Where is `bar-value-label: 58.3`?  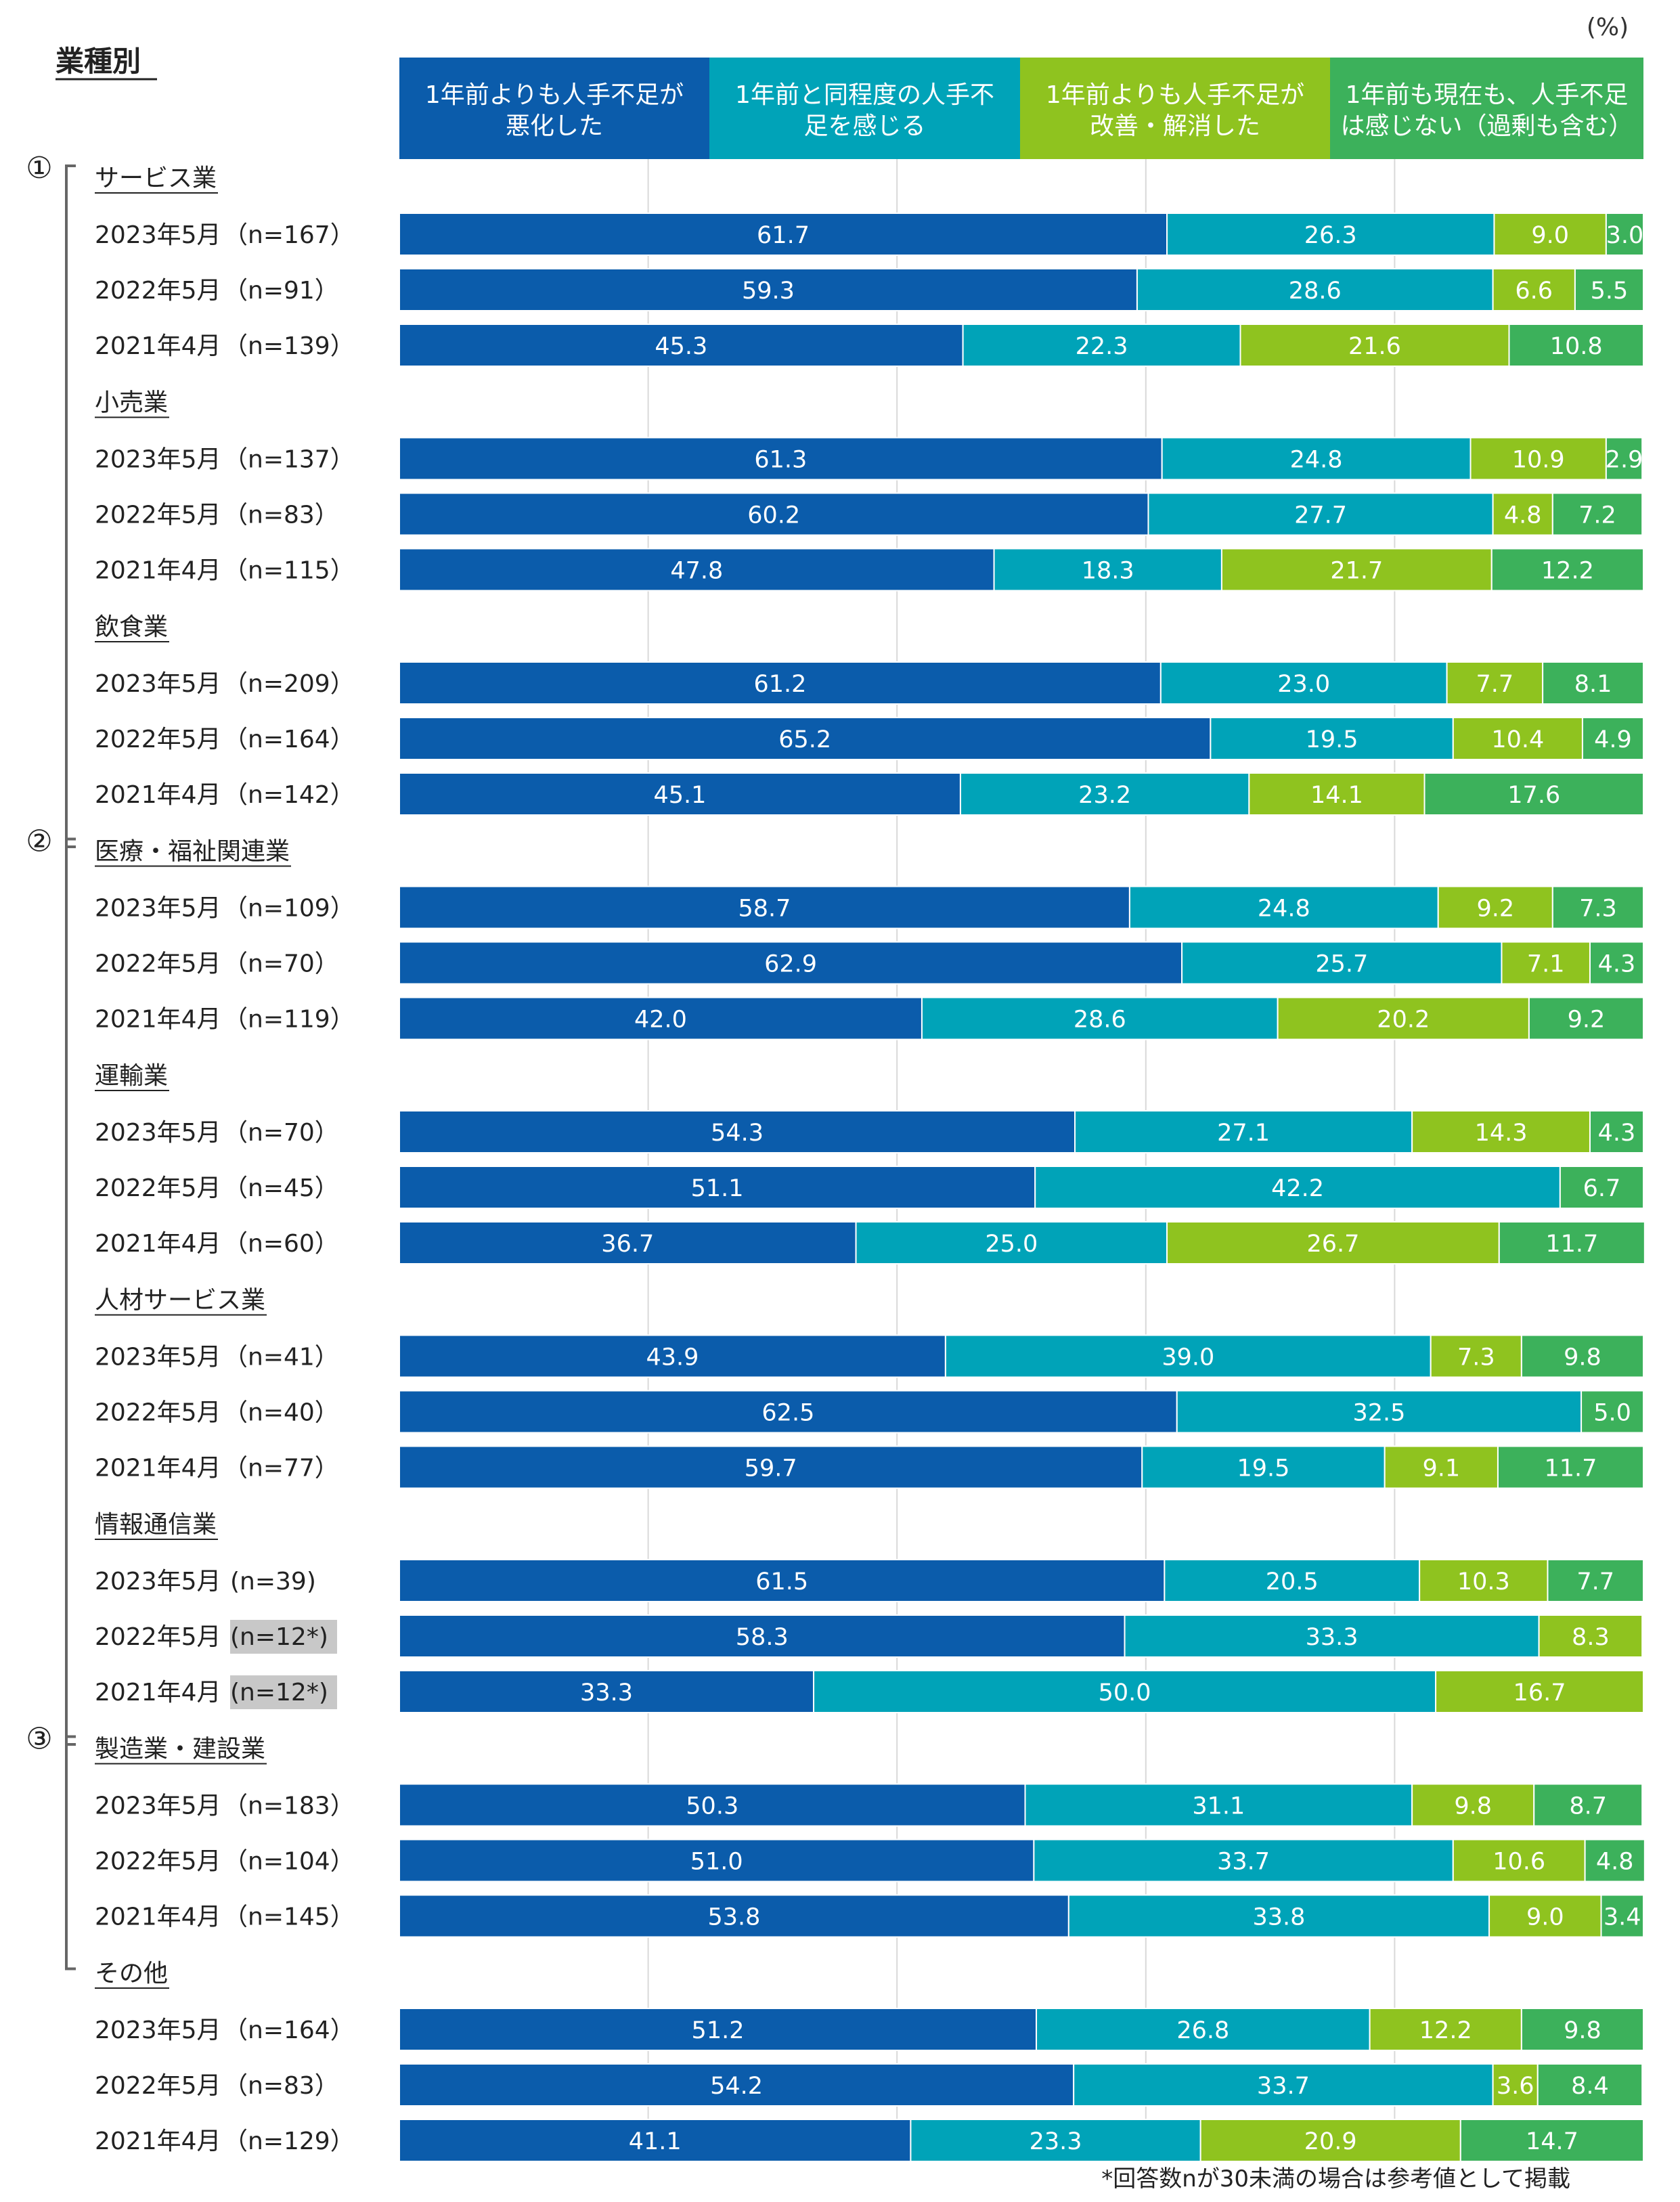 bar-value-label: 58.3 is located at coordinates (762, 1638).